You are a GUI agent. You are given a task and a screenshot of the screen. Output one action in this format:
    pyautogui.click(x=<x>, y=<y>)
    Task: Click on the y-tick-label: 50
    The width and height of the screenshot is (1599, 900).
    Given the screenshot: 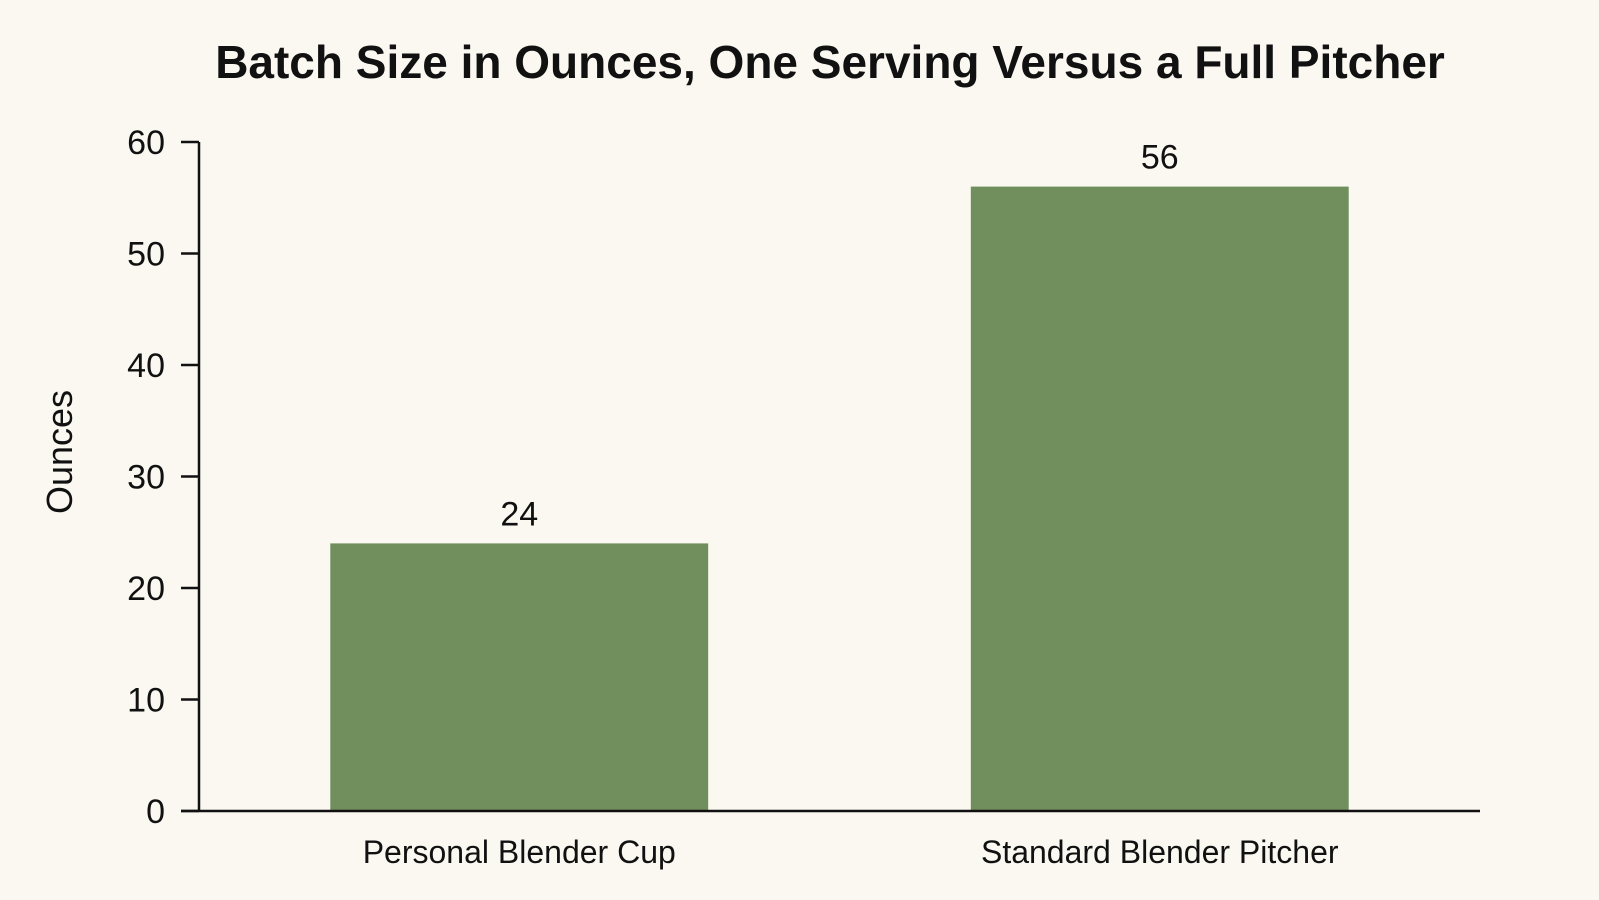 What is the action you would take?
    pyautogui.click(x=146, y=255)
    